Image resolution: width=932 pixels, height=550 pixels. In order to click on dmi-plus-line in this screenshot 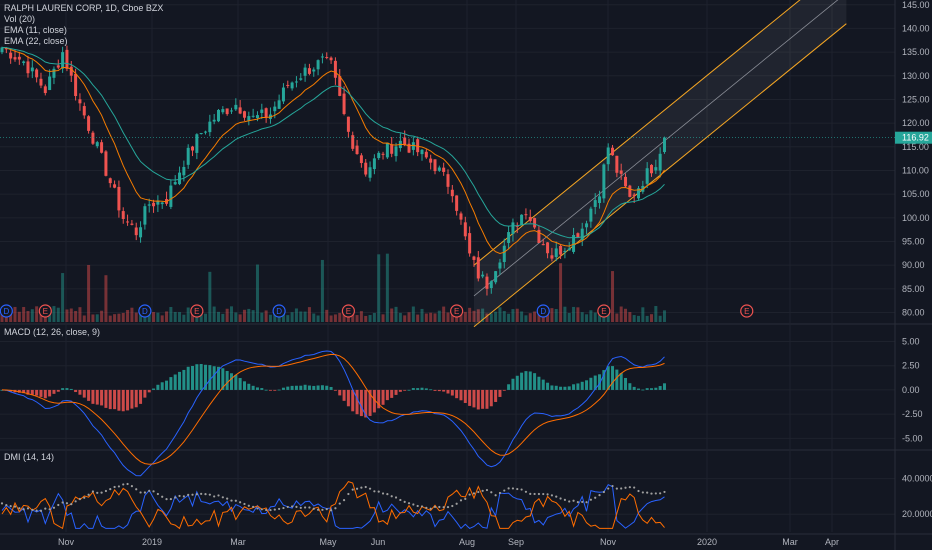, I will do `click(333, 507)`.